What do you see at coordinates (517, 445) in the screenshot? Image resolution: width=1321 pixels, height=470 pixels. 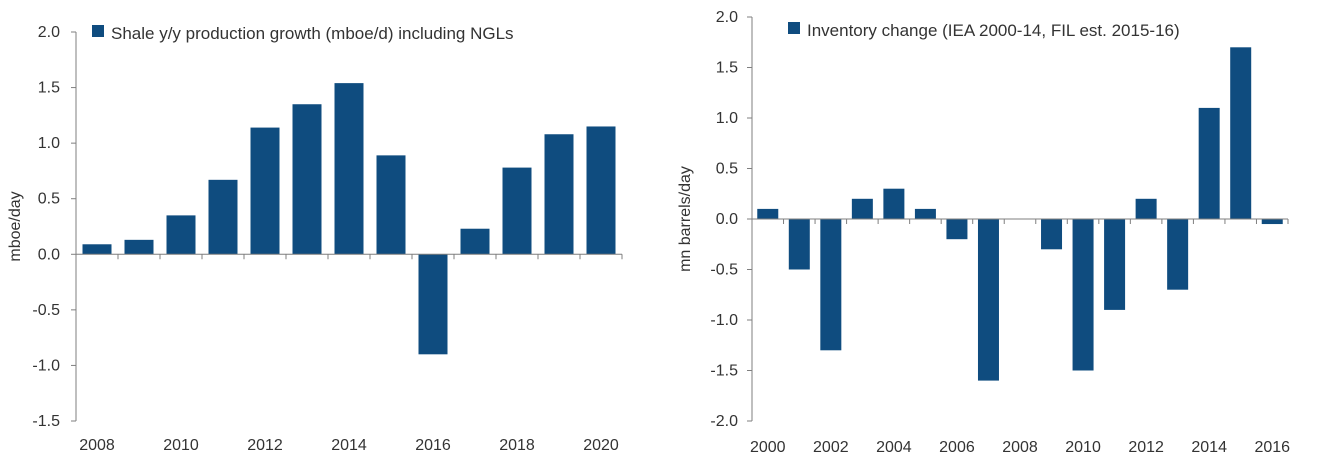 I see `x-tick-label: 2018` at bounding box center [517, 445].